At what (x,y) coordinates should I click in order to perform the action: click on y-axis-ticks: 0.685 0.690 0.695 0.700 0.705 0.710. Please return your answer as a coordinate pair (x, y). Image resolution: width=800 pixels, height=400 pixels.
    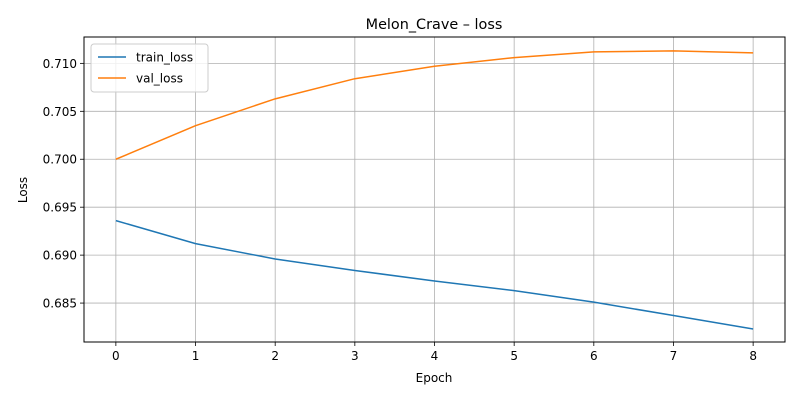
    Looking at the image, I should click on (63, 184).